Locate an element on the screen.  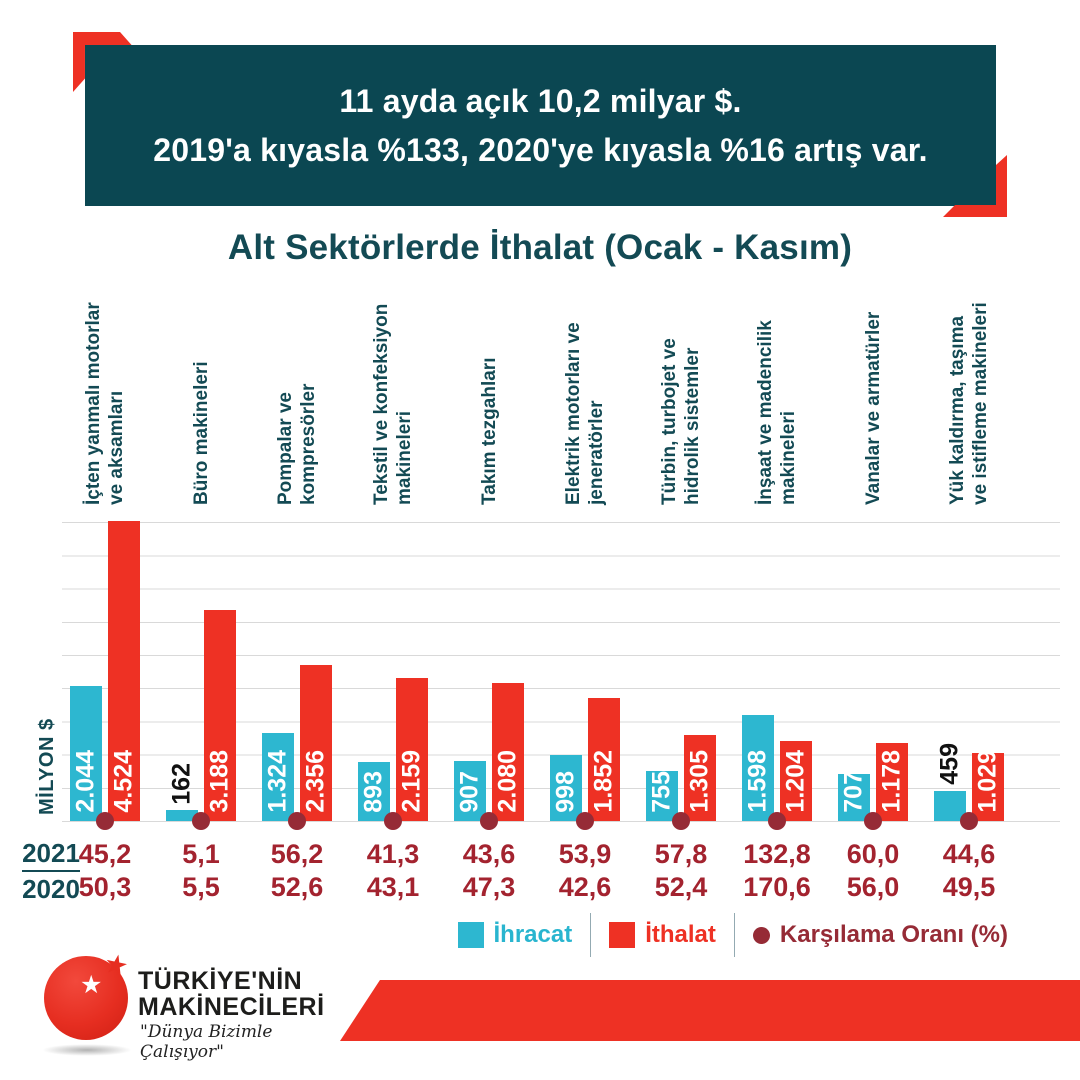
category-label-cell: Türbin, turbojet ve hidrolik sistemler is located at coordinates (681, 397).